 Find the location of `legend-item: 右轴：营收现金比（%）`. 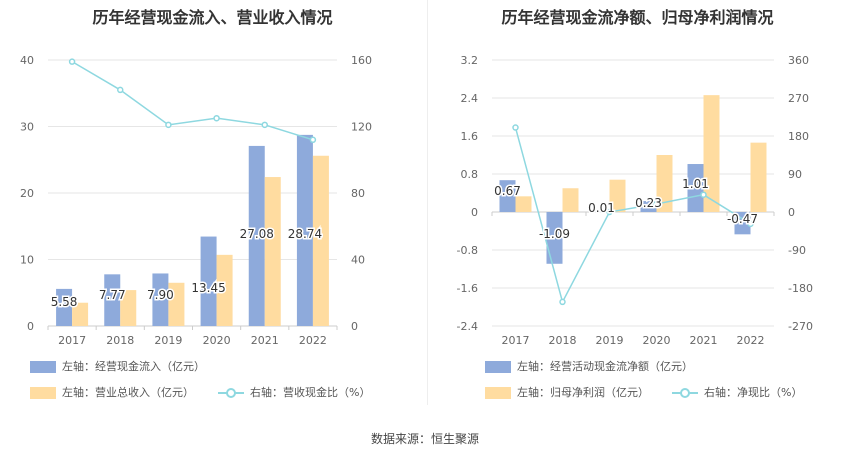

legend-item: 右轴：营收现金比（%） is located at coordinates (294, 392).